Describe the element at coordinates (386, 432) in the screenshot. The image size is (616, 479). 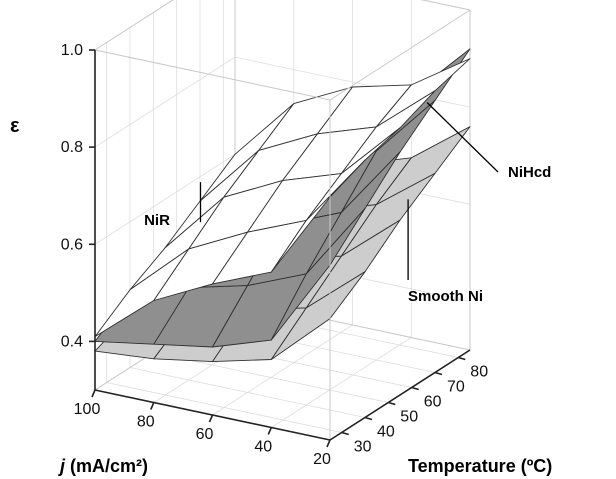
I see `y-tick-label: 40` at that location.